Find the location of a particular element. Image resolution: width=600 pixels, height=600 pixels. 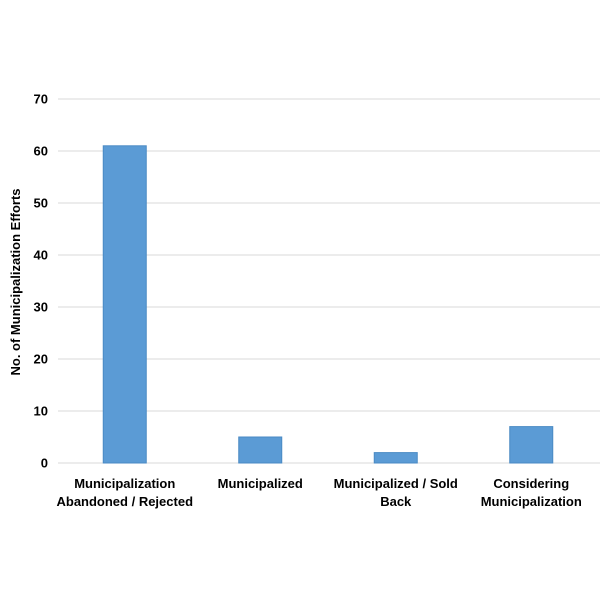

x-tick-label: Municipalization Abandoned / Rejected is located at coordinates (124, 492).